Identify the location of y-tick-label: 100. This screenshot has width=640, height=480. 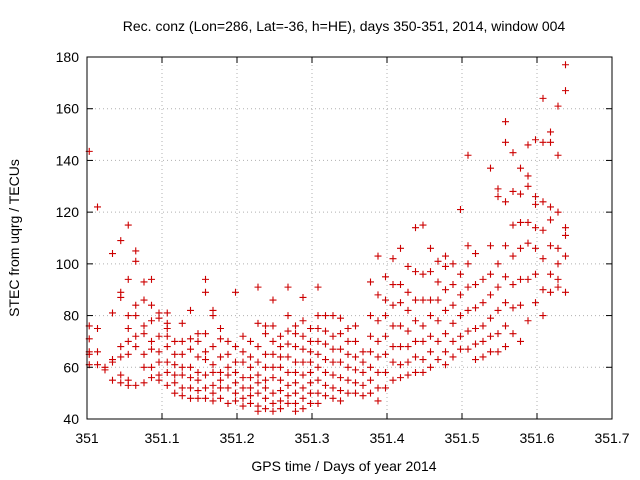
(68, 264).